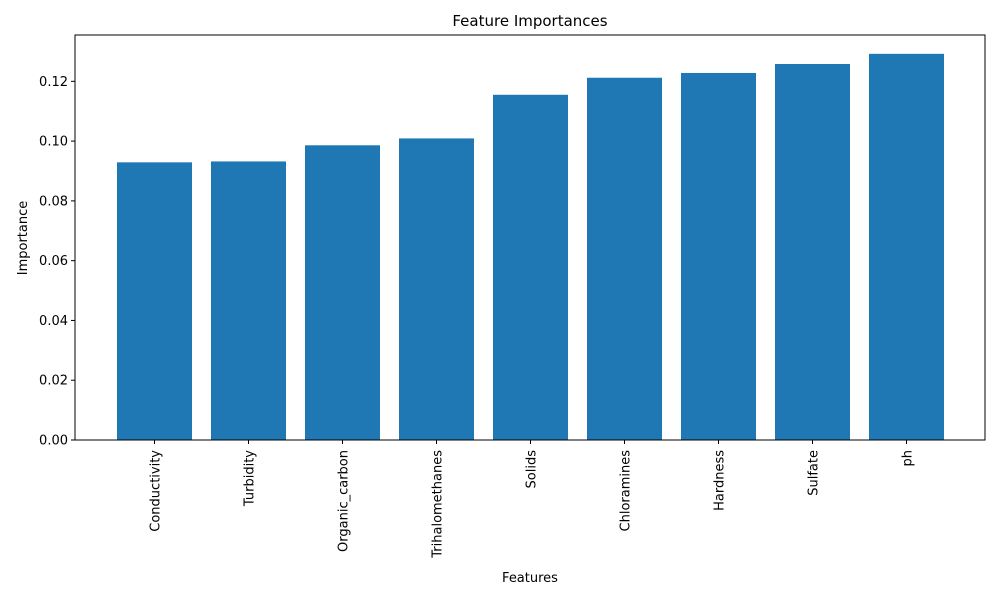 This screenshot has height=600, width=1000. What do you see at coordinates (154, 301) in the screenshot?
I see `bar-conductivity` at bounding box center [154, 301].